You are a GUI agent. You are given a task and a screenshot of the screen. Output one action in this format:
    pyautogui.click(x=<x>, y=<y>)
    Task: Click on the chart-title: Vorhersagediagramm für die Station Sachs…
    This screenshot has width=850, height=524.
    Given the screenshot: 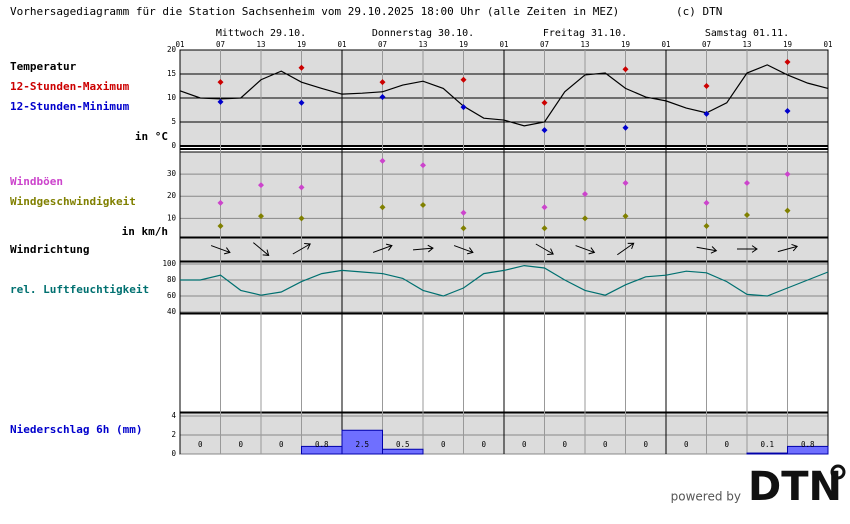 What is the action you would take?
    pyautogui.click(x=314, y=11)
    